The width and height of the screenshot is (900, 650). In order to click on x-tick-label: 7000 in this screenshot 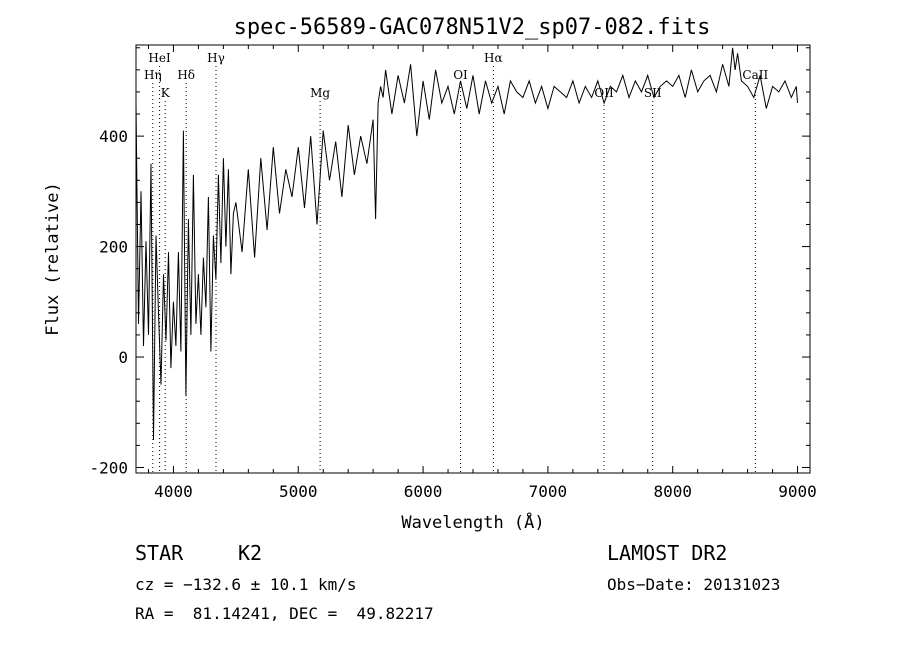, I will do `click(548, 491)`.